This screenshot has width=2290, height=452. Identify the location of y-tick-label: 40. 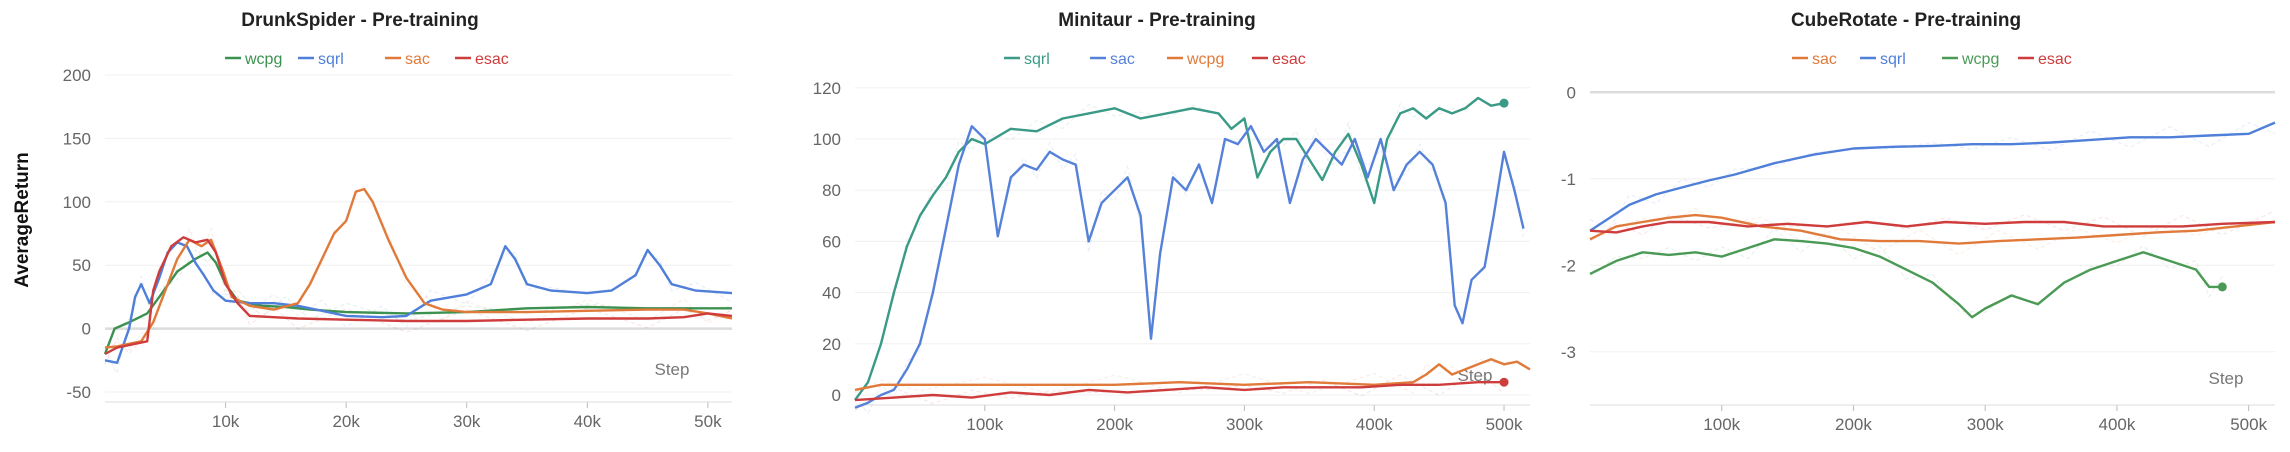
(831, 293).